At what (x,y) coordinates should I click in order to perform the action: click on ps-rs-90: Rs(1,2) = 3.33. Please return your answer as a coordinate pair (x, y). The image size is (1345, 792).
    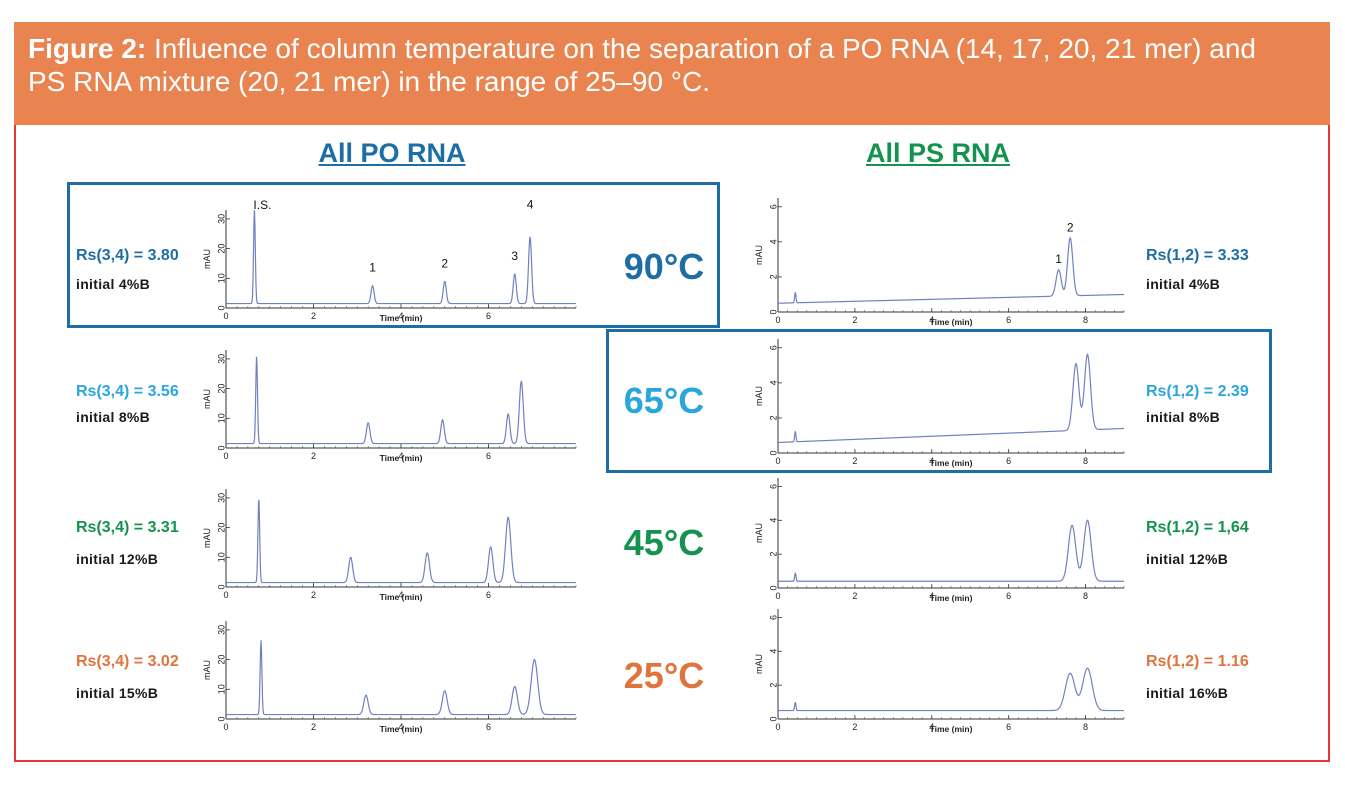
    Looking at the image, I should click on (1197, 255).